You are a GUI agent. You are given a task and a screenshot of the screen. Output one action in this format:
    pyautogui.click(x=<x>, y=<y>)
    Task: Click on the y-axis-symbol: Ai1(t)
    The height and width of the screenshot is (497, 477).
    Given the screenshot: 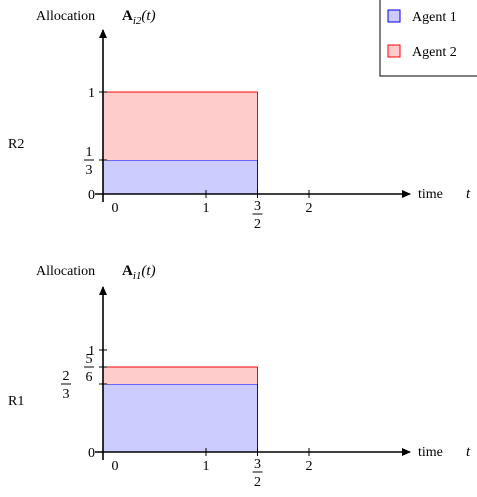 What is the action you would take?
    pyautogui.click(x=139, y=272)
    